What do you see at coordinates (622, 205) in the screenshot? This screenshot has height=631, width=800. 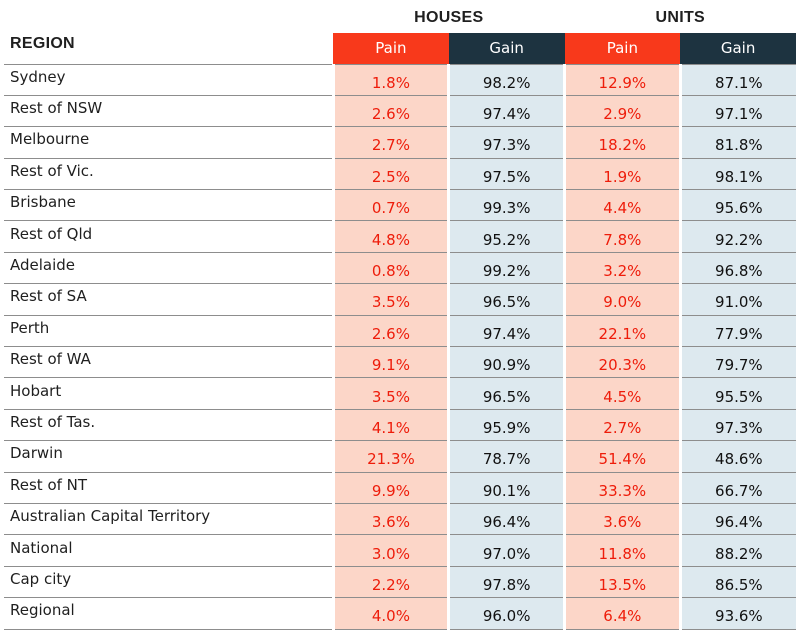 I see `units-pain-cell: 4.4%` at bounding box center [622, 205].